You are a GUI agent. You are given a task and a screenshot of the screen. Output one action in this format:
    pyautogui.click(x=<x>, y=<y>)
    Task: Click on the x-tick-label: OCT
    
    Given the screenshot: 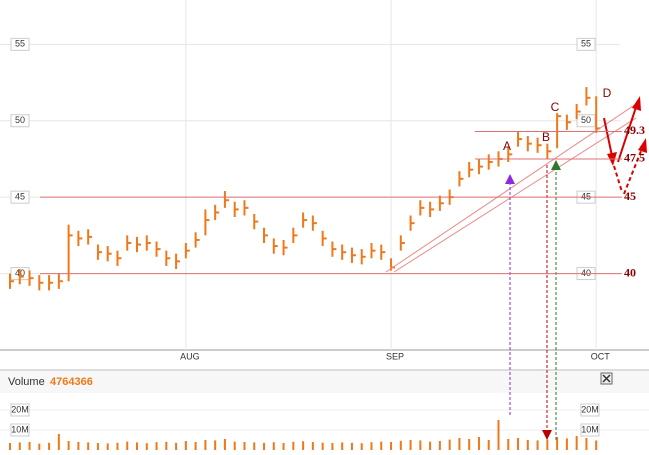 What is the action you would take?
    pyautogui.click(x=601, y=356)
    